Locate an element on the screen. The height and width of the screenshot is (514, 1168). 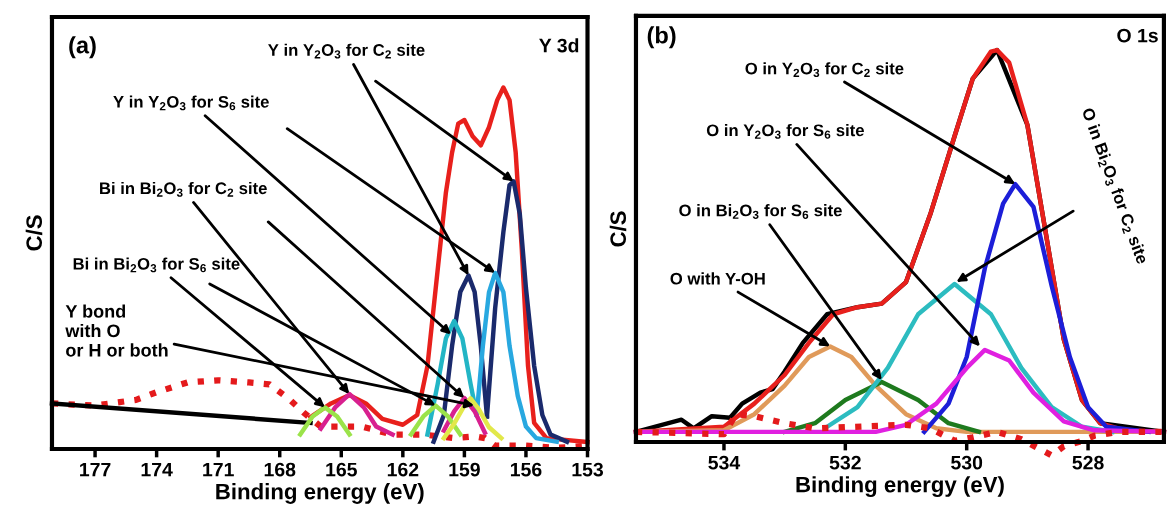
x-tick-label: 532 is located at coordinates (845, 462).